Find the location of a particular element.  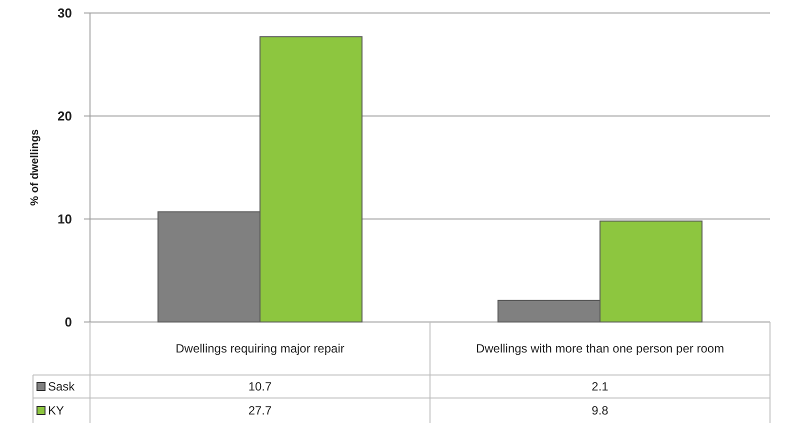

y-tick-label: 30 is located at coordinates (65, 13).